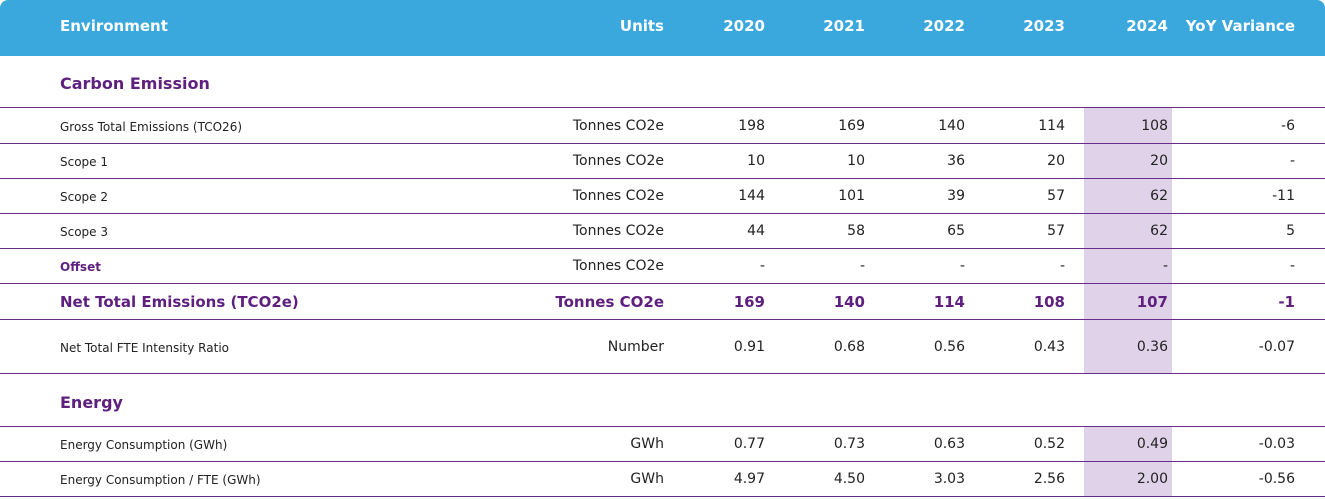 The height and width of the screenshot is (499, 1325). Describe the element at coordinates (1062, 266) in the screenshot. I see `cell-2023: -` at that location.